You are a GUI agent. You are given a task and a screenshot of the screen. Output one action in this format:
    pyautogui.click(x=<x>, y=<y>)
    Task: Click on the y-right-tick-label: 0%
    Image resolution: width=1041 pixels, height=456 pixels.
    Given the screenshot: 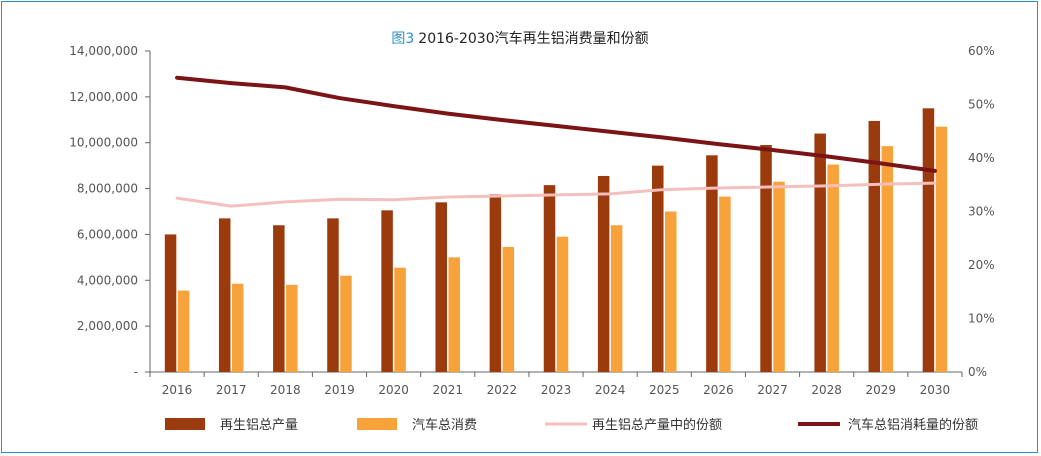 What is the action you would take?
    pyautogui.click(x=977, y=372)
    